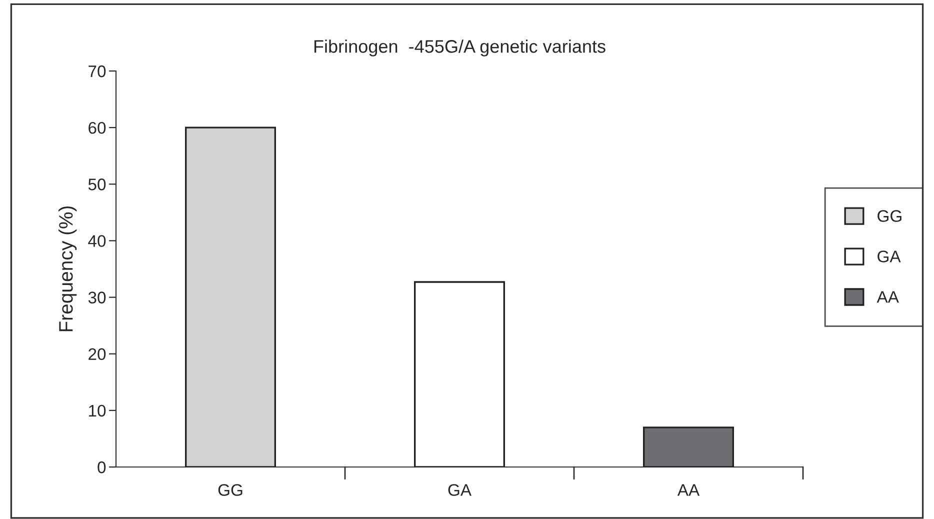 The image size is (934, 519). What do you see at coordinates (97, 128) in the screenshot?
I see `y-tick-label: 60` at bounding box center [97, 128].